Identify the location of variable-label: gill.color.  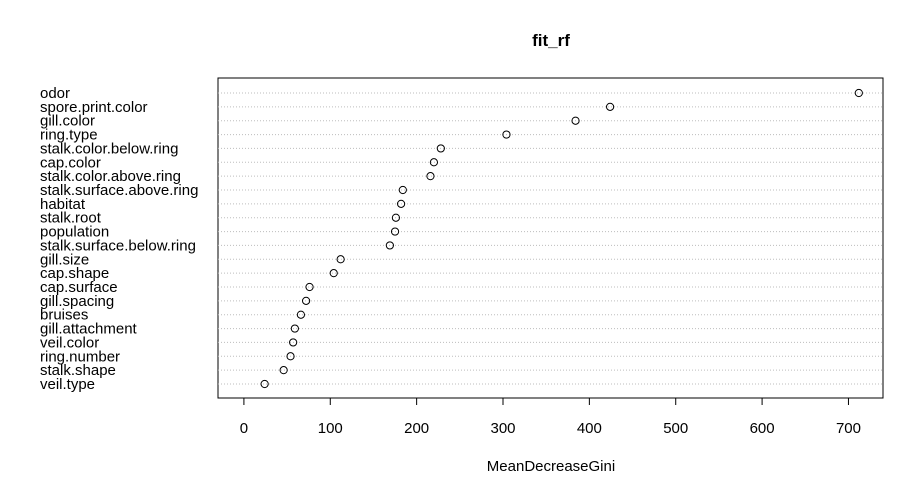
(67, 121).